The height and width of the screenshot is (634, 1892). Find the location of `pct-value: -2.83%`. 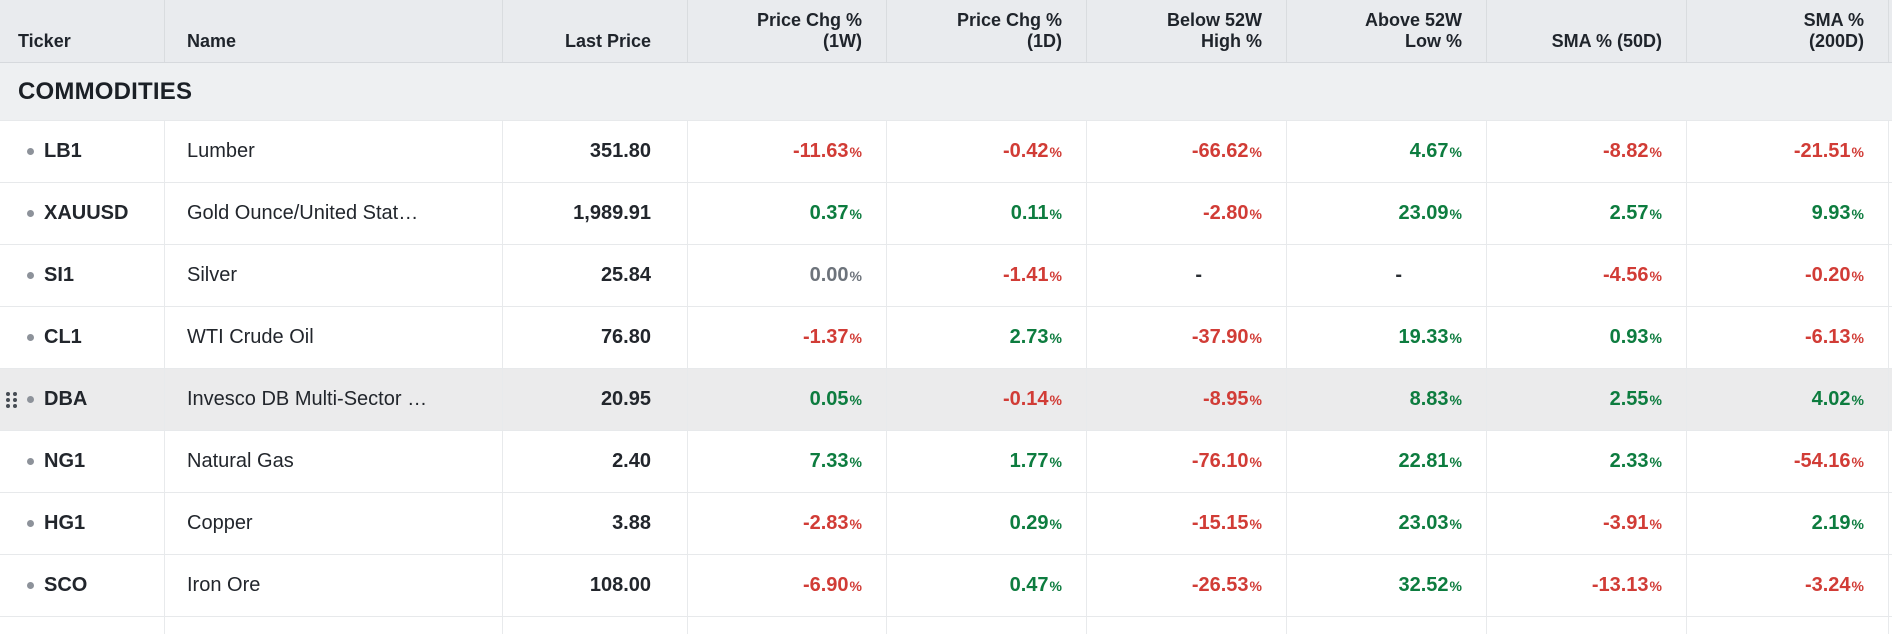

pct-value: -2.83% is located at coordinates (832, 523).